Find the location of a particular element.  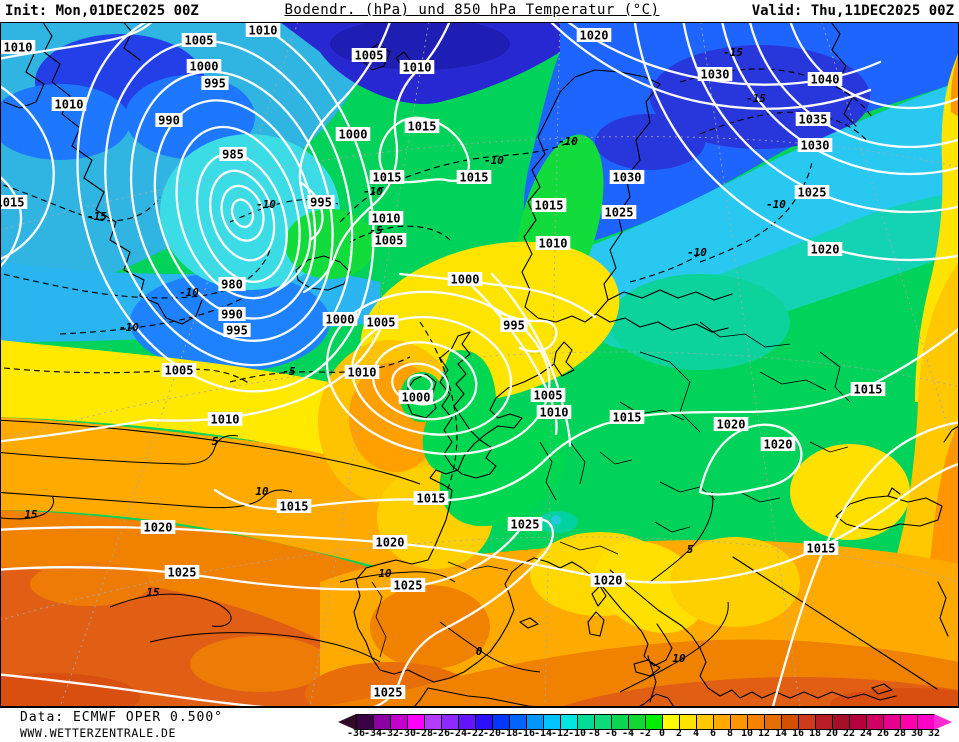

website-label: WWW.WETTERZENTRALE.DE is located at coordinates (98, 733).